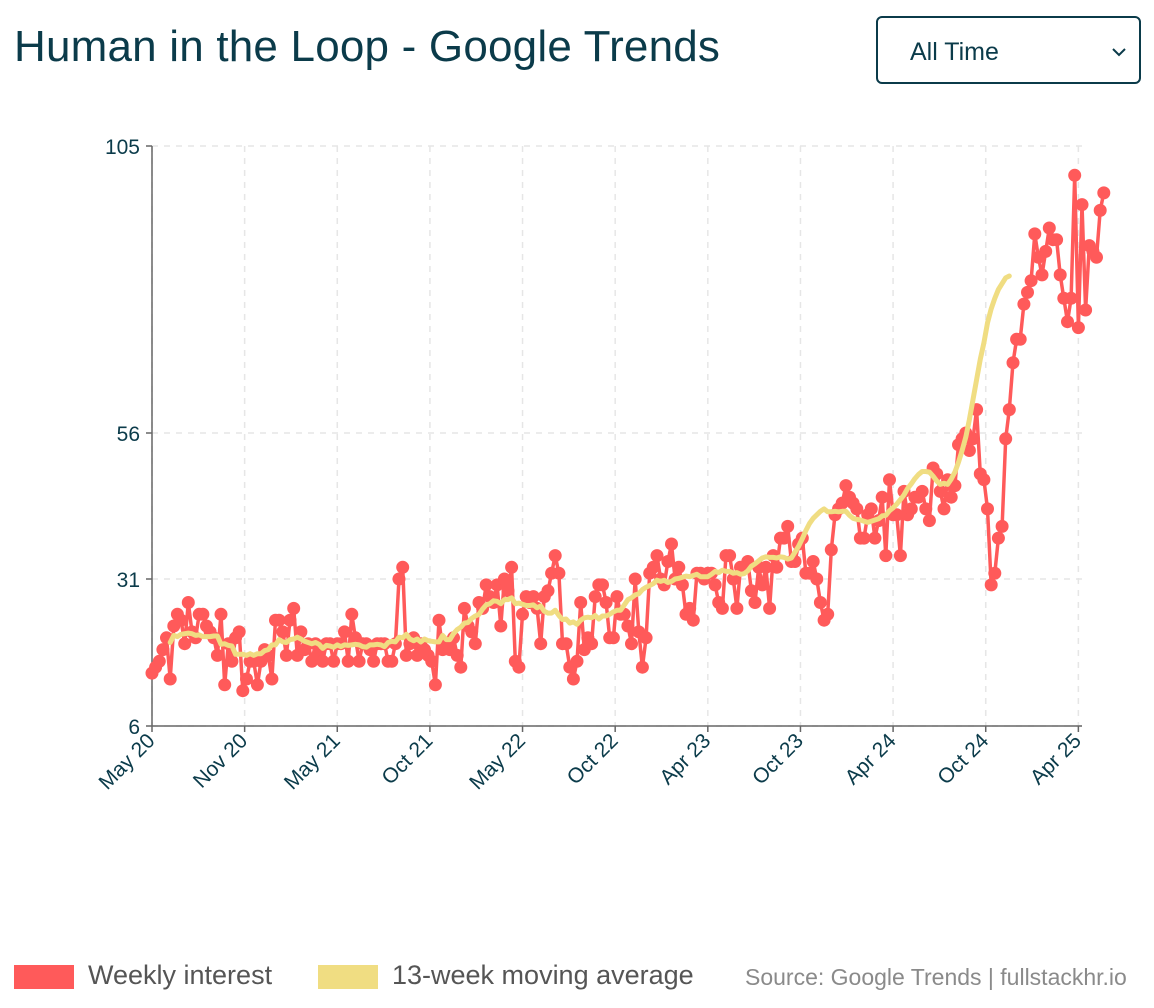 The image size is (1154, 1008). What do you see at coordinates (1008, 50) in the screenshot?
I see `time-range-select: All Time` at bounding box center [1008, 50].